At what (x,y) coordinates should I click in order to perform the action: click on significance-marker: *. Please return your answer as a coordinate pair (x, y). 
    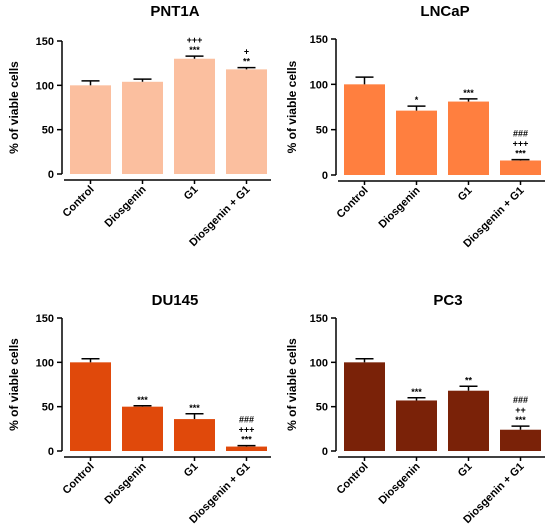
    Looking at the image, I should click on (417, 100).